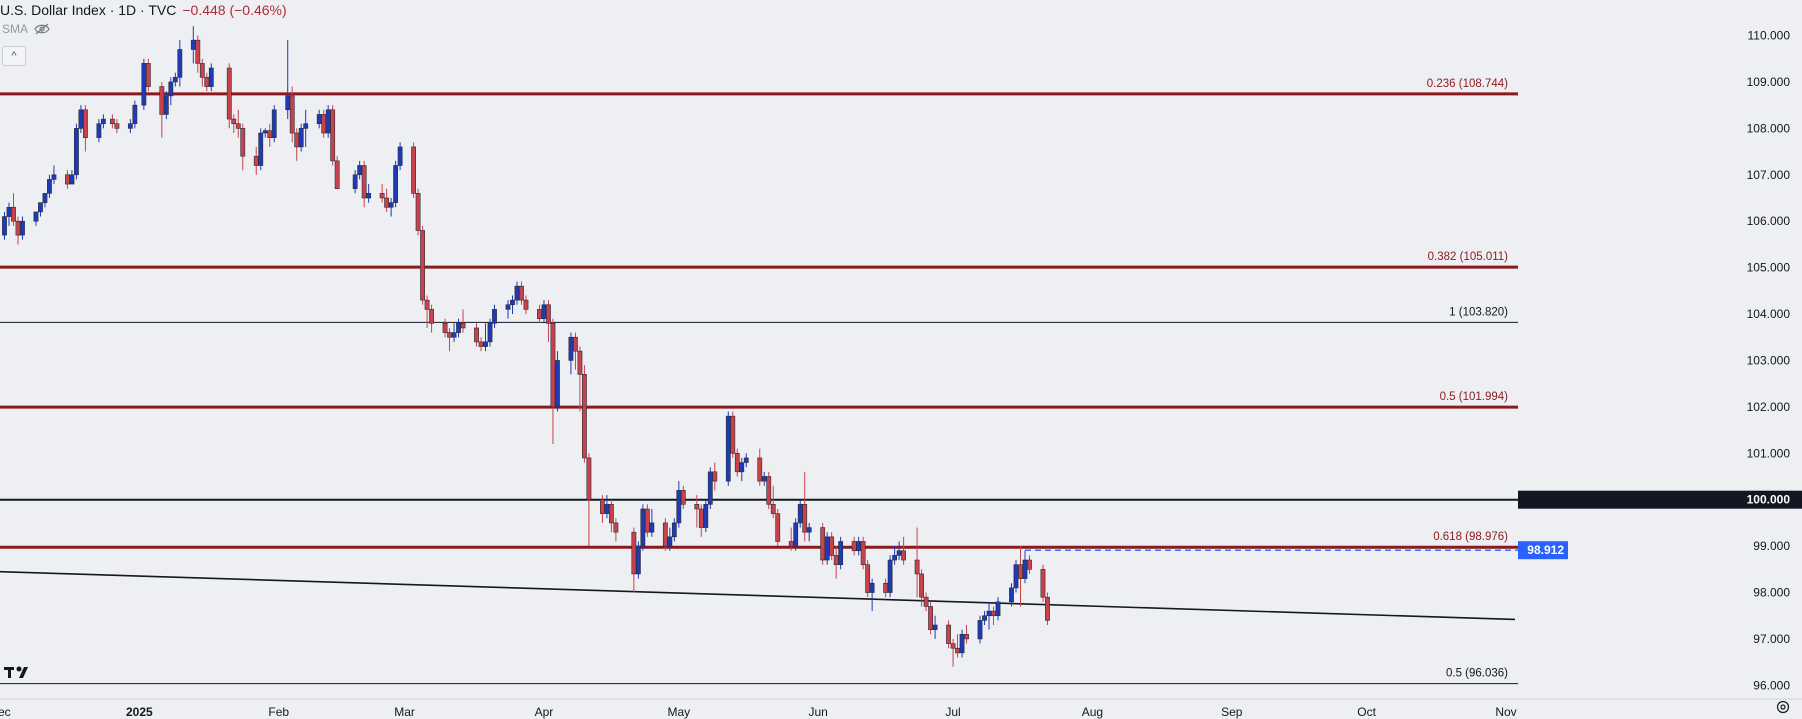  Describe the element at coordinates (1543, 550) in the screenshot. I see `last-price-badge` at that location.